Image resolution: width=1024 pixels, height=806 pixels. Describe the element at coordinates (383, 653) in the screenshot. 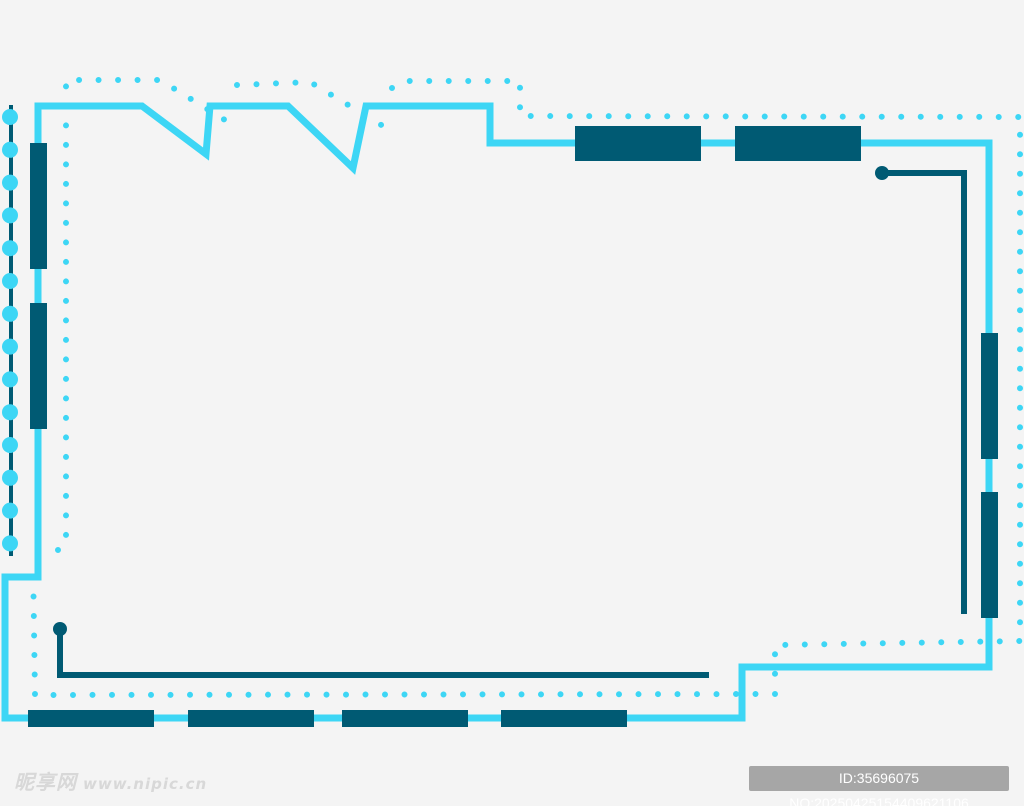

I see `bottom-left-corner-line` at that location.